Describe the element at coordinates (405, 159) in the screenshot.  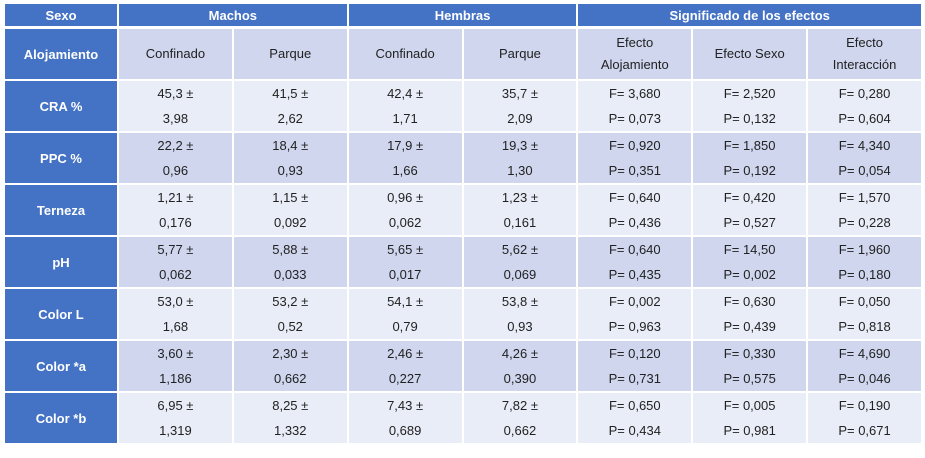
I see `table-cell: 17,9 ± 1,66` at that location.